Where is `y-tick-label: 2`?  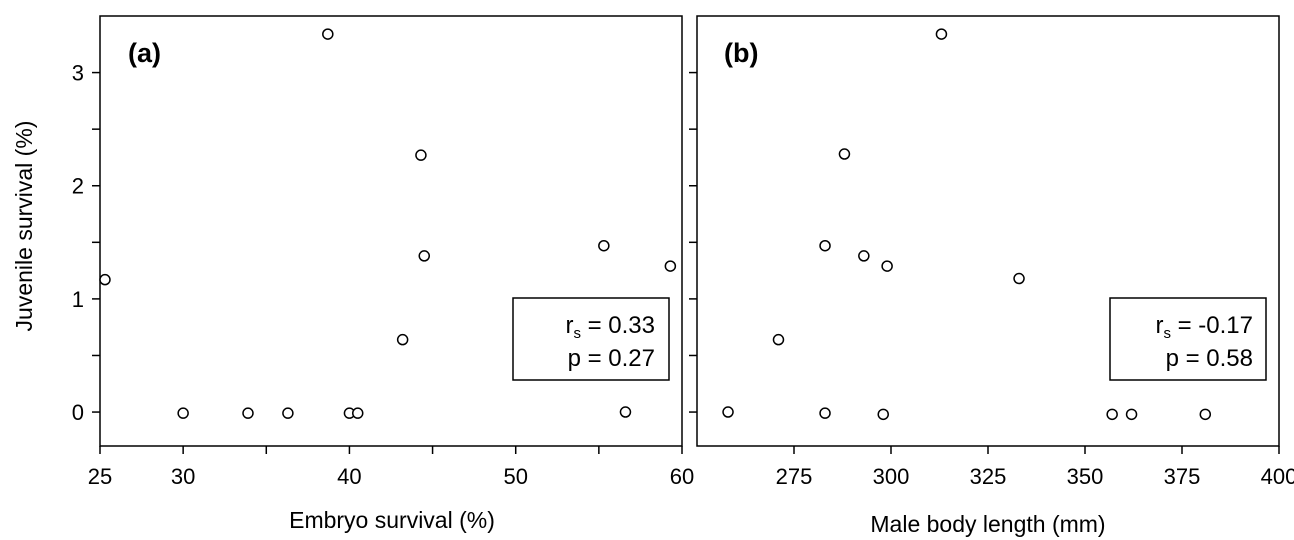 y-tick-label: 2 is located at coordinates (78, 186).